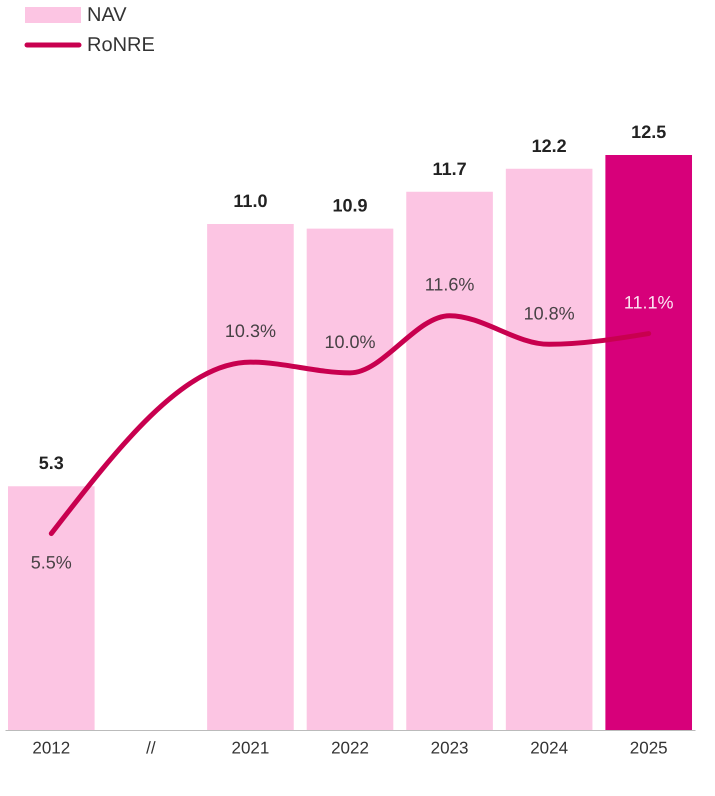 Image resolution: width=715 pixels, height=796 pixels. Describe the element at coordinates (648, 132) in the screenshot. I see `data-label: 12.5` at that location.